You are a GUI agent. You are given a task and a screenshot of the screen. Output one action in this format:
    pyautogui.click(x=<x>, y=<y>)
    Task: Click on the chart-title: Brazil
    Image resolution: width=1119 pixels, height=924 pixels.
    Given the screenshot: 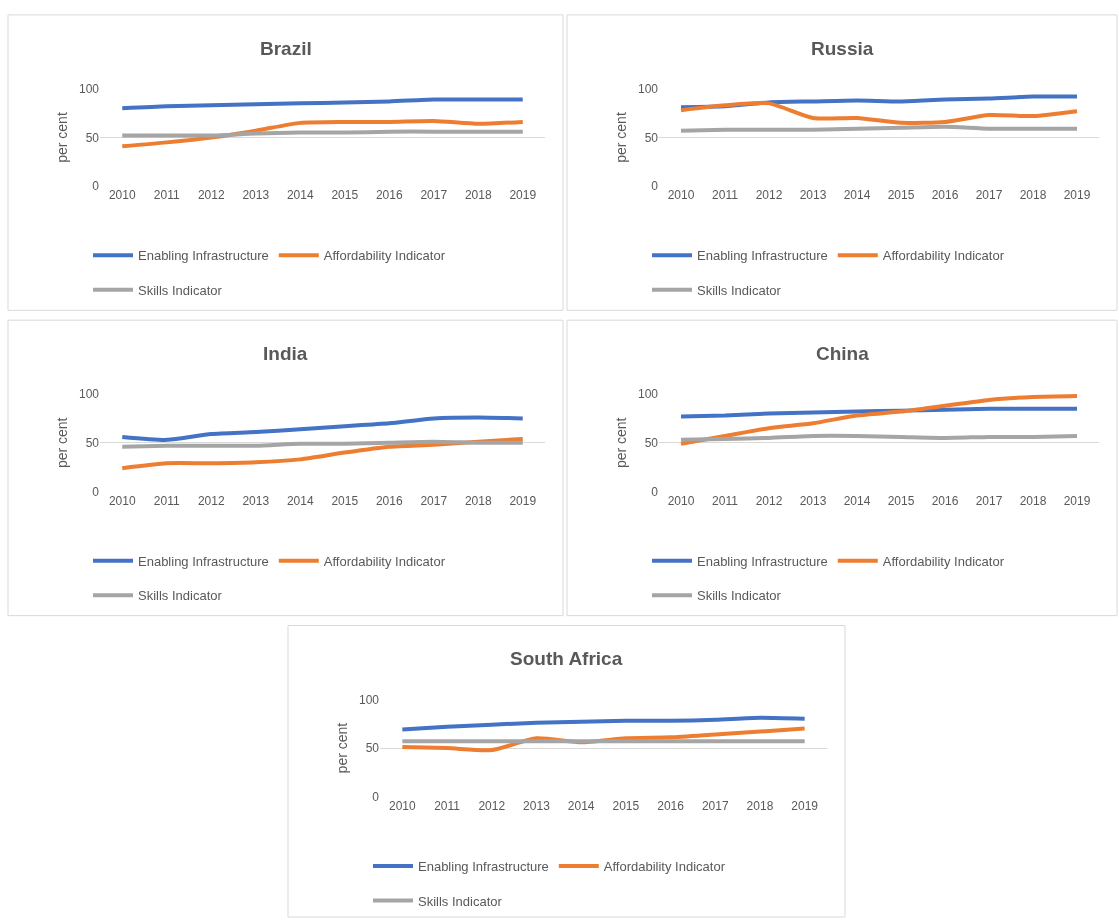 What is the action you would take?
    pyautogui.click(x=286, y=48)
    